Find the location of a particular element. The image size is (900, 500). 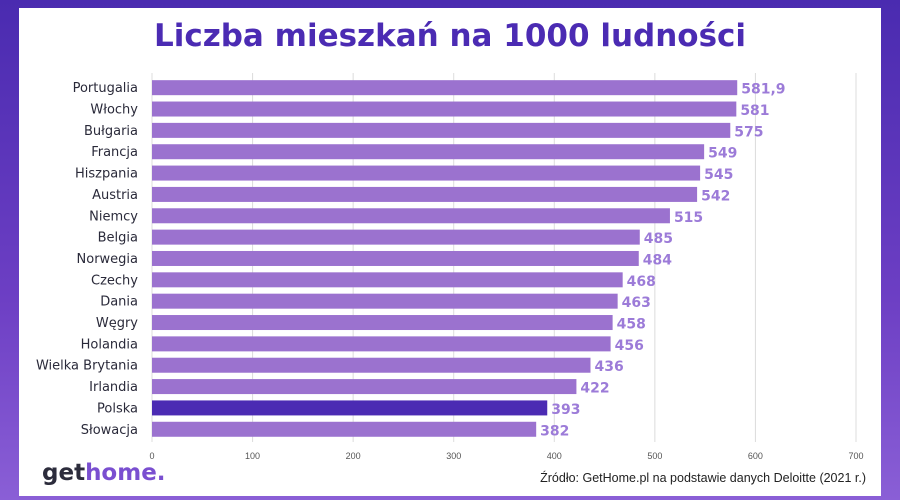

category-label: Słowacja is located at coordinates (109, 430).